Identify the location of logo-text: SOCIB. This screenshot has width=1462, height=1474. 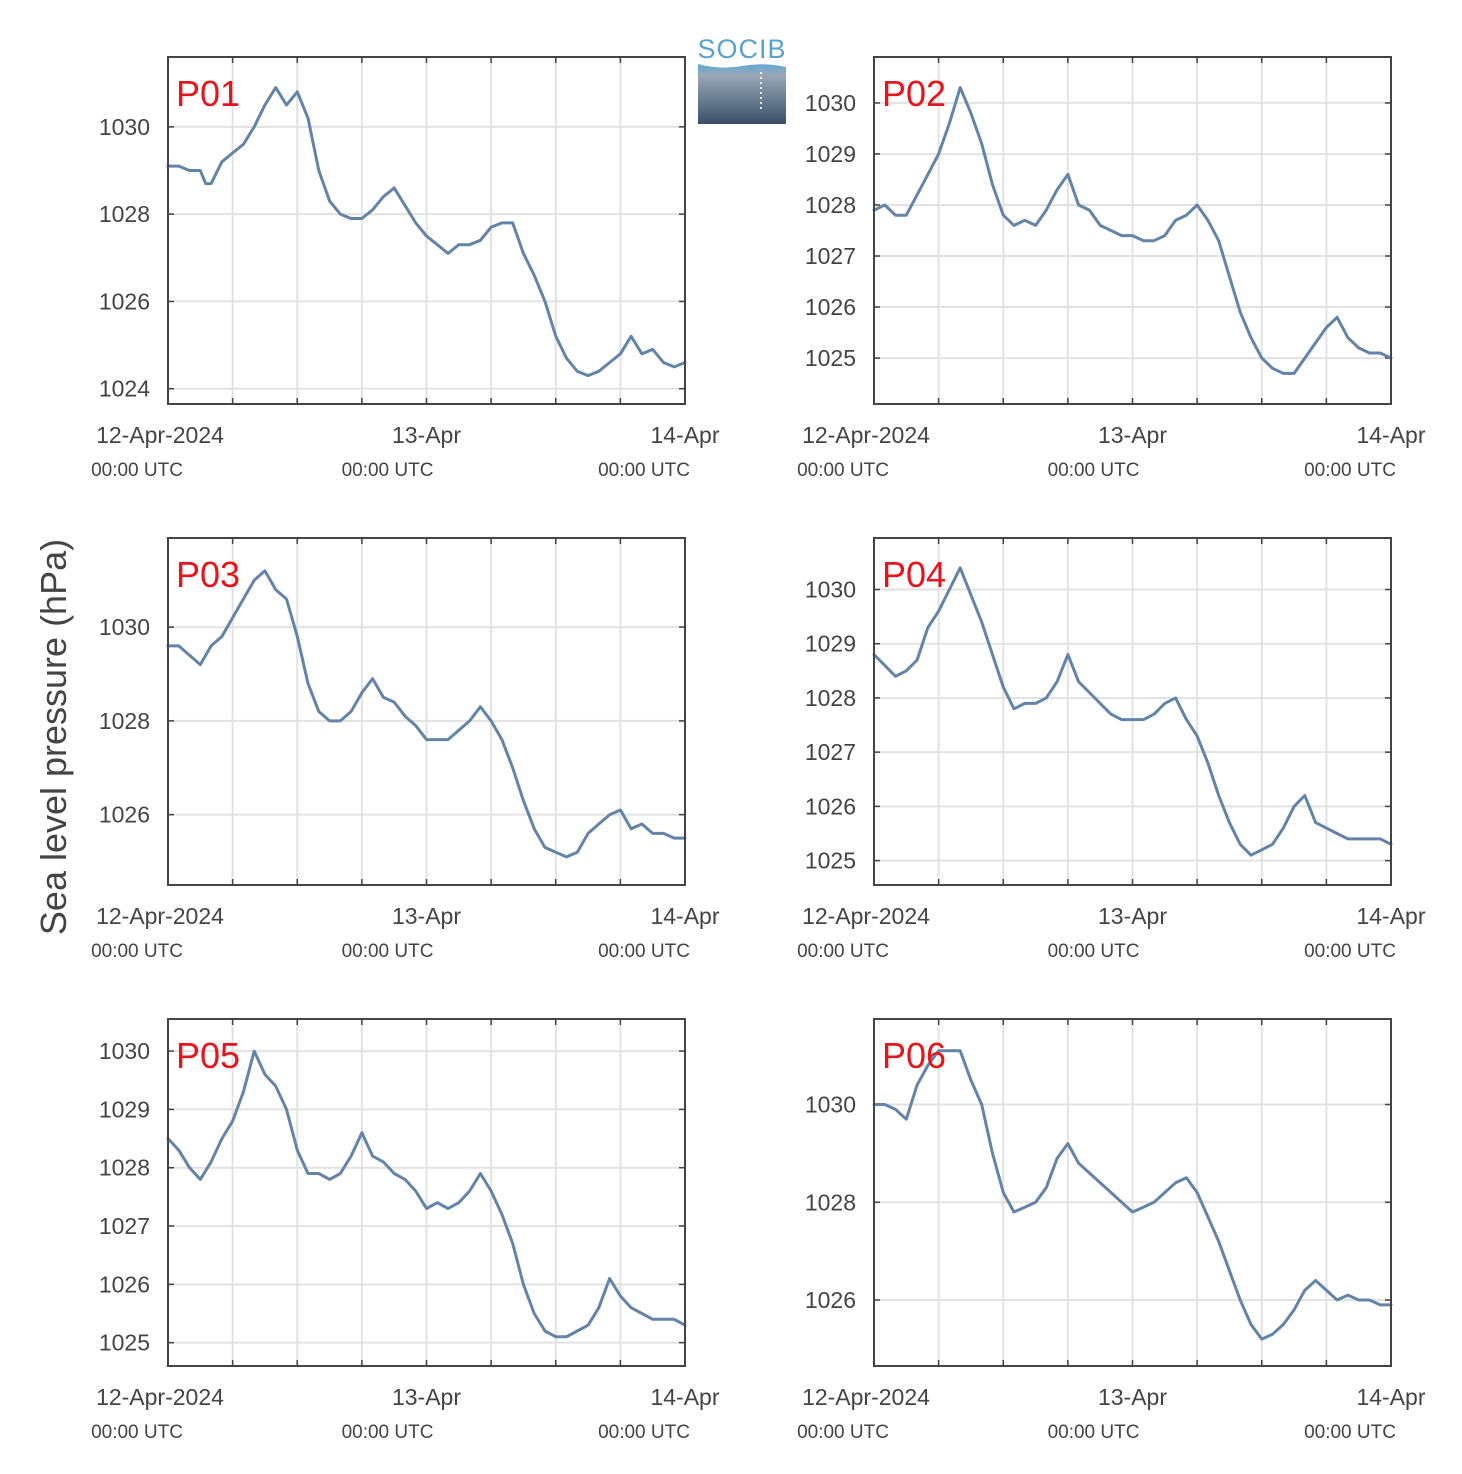
(741, 49).